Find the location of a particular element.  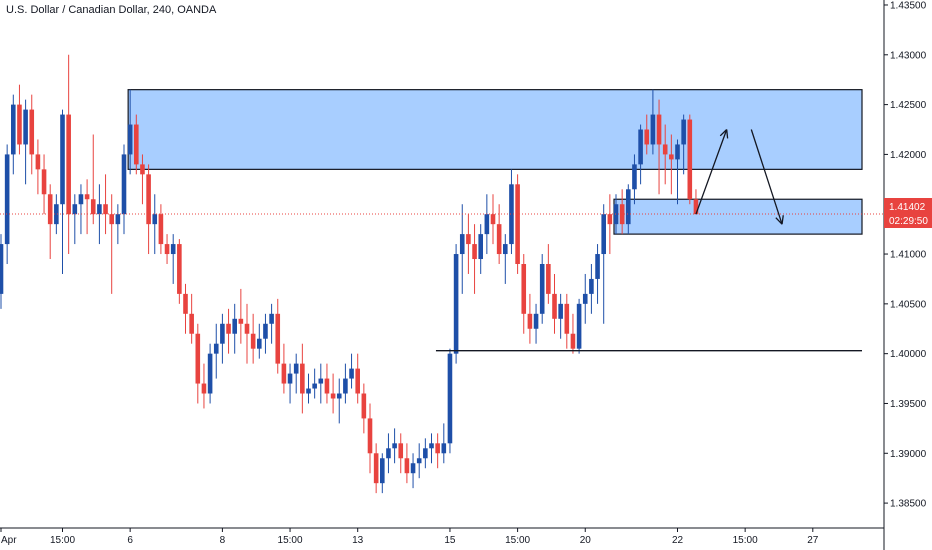

time-tick-label: 15:00 is located at coordinates (290, 540).